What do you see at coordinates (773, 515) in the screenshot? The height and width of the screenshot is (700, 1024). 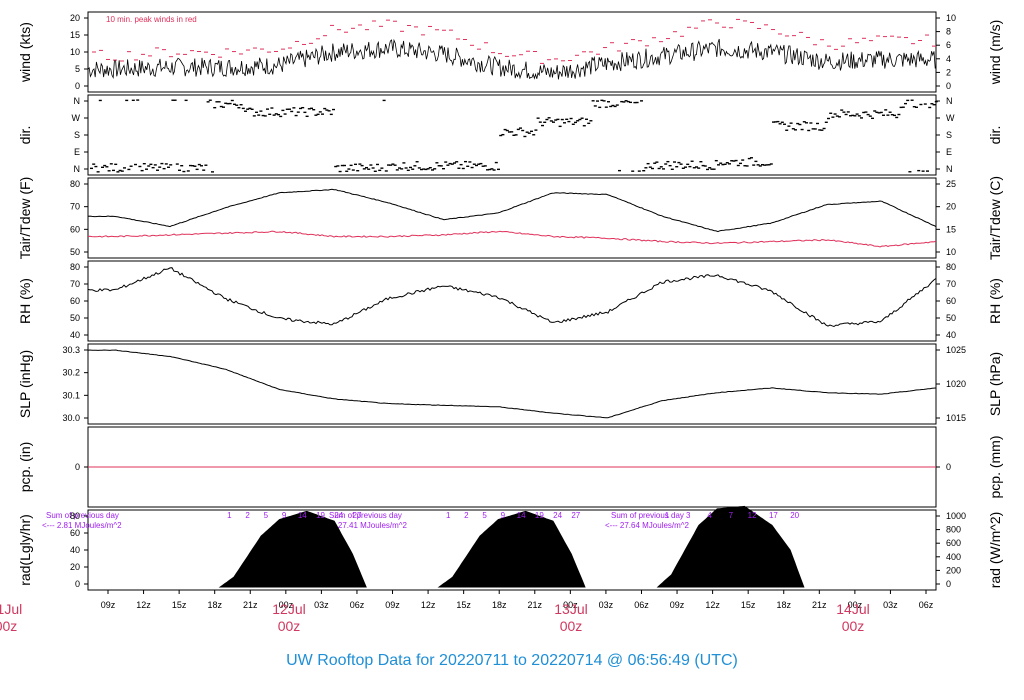 I see `rad-hour-label: 17` at bounding box center [773, 515].